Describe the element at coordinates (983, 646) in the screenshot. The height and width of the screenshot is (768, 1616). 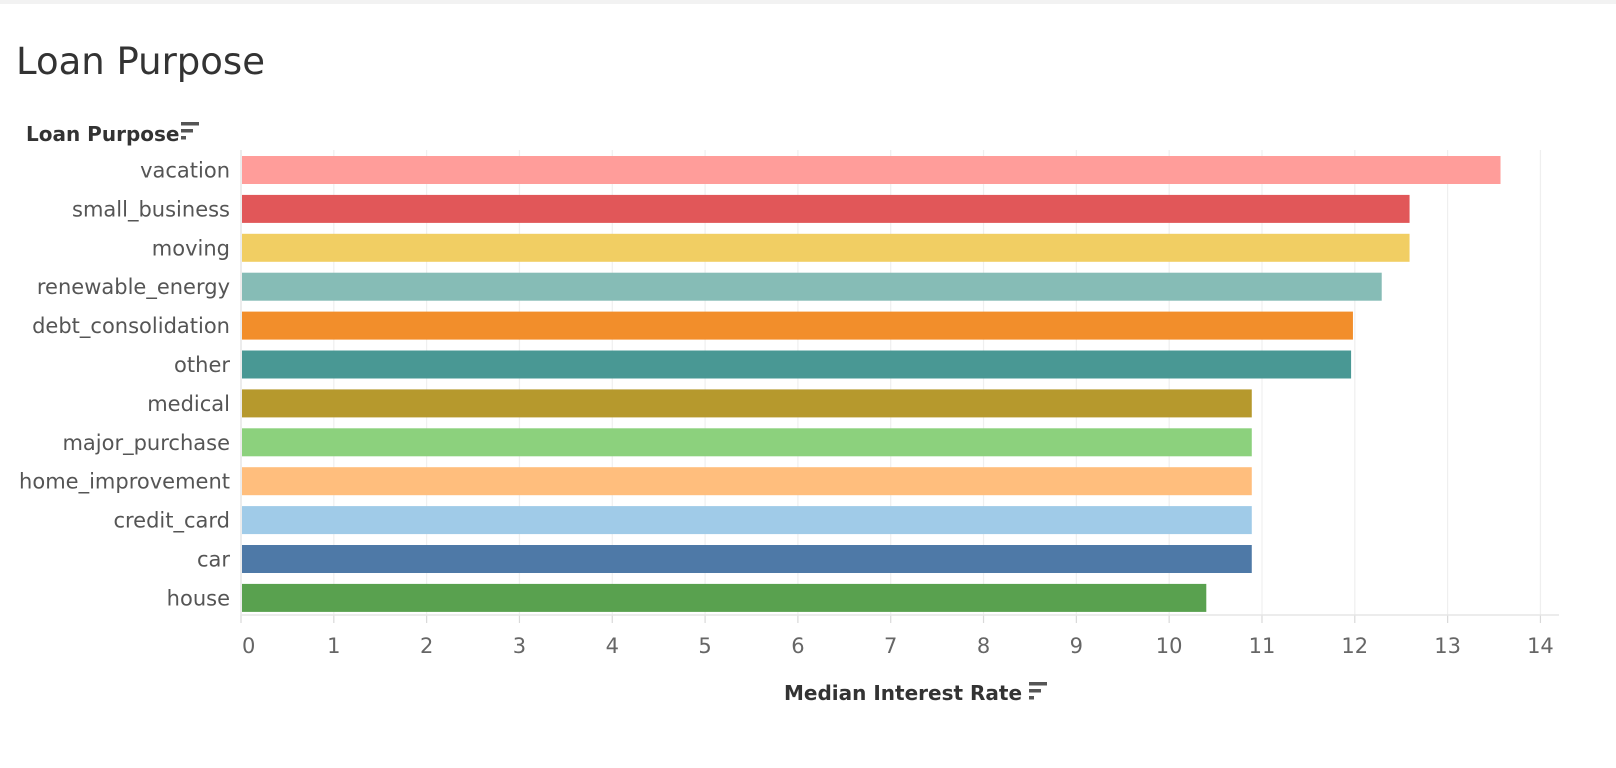
I see `x-tick-label: 8` at that location.